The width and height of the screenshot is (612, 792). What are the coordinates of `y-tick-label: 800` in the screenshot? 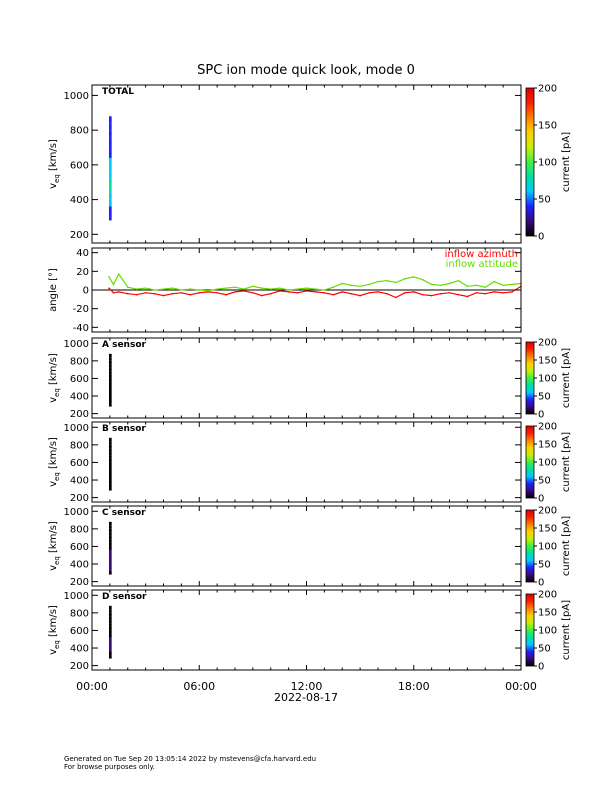 It's located at (79, 529).